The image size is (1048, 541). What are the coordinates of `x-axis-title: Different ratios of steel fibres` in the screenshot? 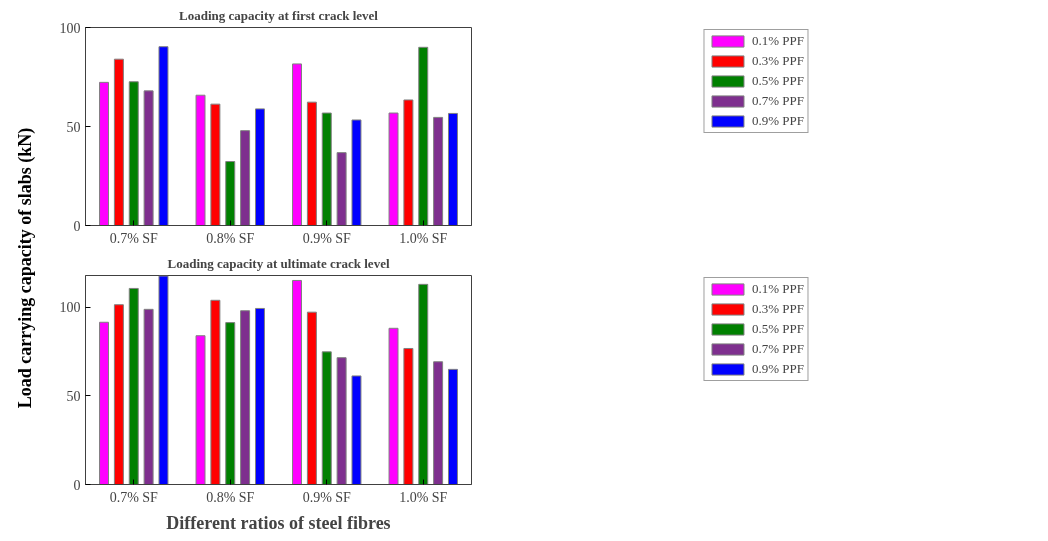 It's located at (278, 522).